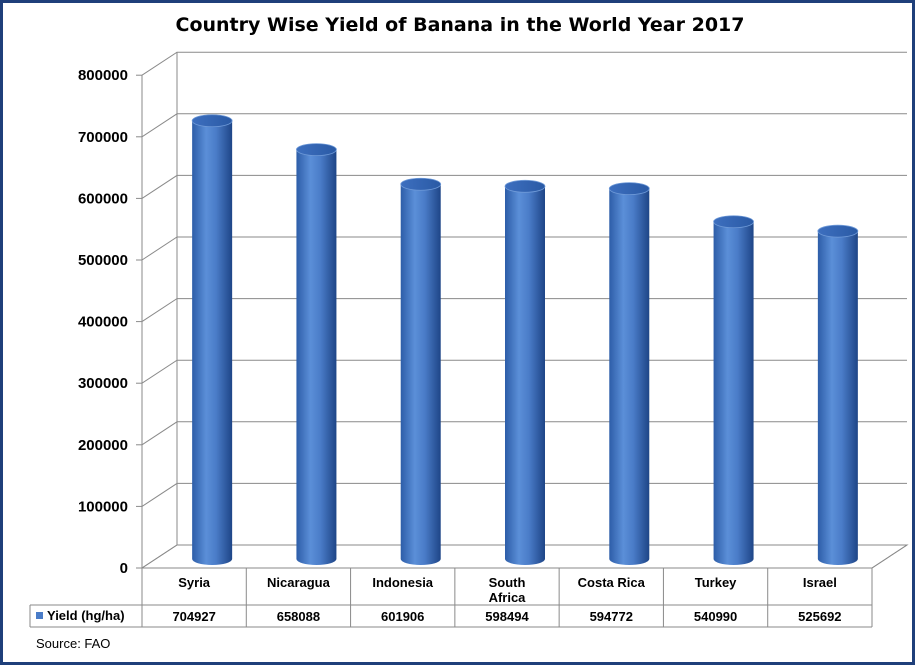 This screenshot has height=665, width=915. Describe the element at coordinates (39, 615) in the screenshot. I see `legend-swatch` at that location.